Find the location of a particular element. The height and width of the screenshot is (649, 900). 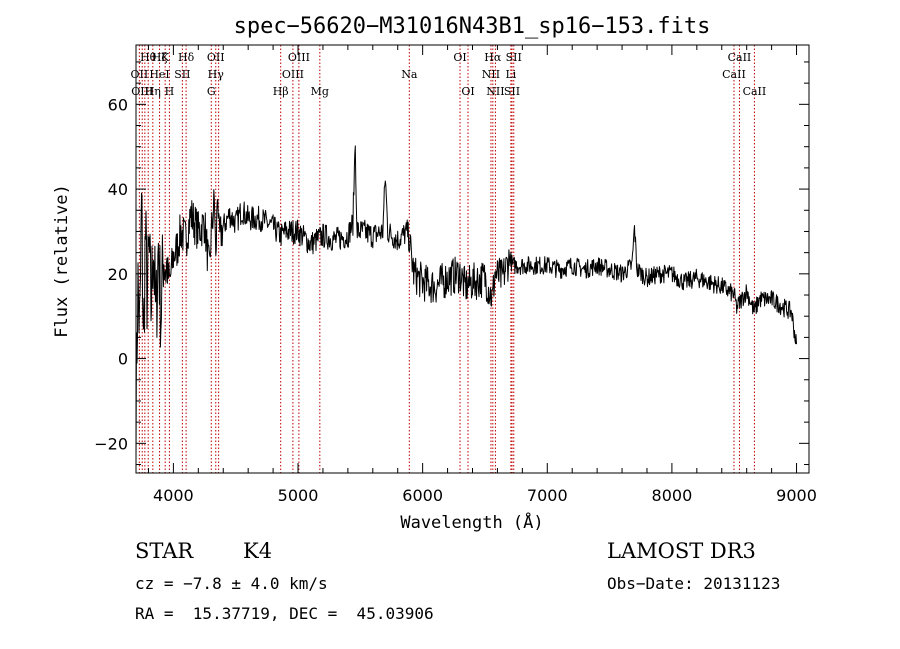

y-tick-label: 20 is located at coordinates (118, 274).